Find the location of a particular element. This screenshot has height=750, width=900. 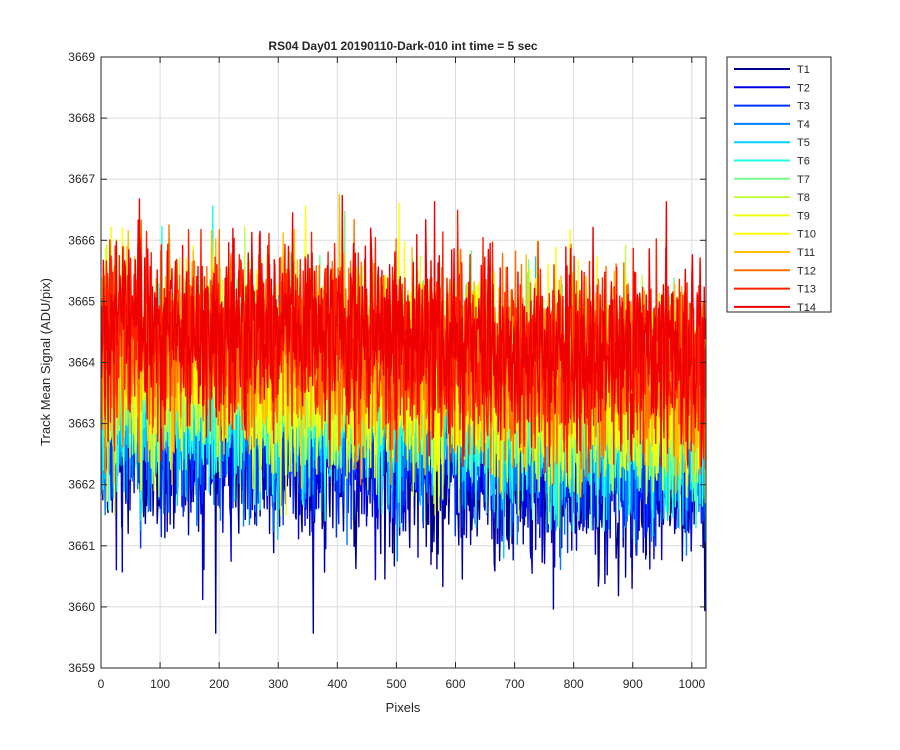

x-tick-label: 100 is located at coordinates (160, 684).